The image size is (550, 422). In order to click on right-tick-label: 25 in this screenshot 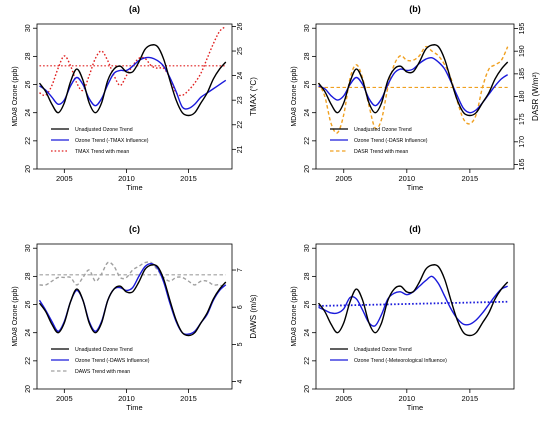, I will do `click(240, 51)`.